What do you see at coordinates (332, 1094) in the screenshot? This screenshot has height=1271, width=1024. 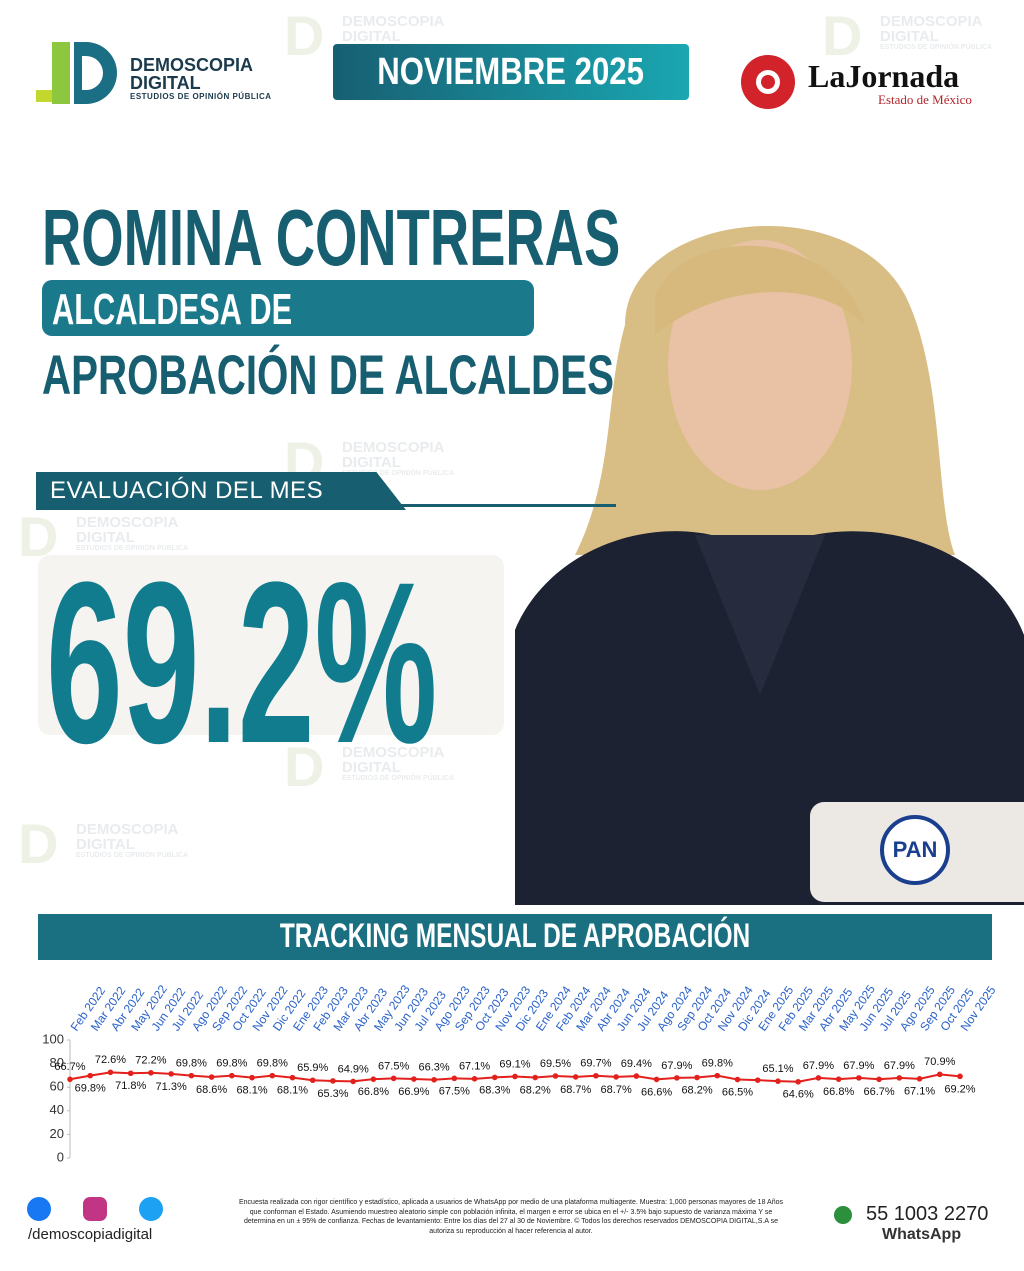 I see `data-label: 65.3%` at bounding box center [332, 1094].